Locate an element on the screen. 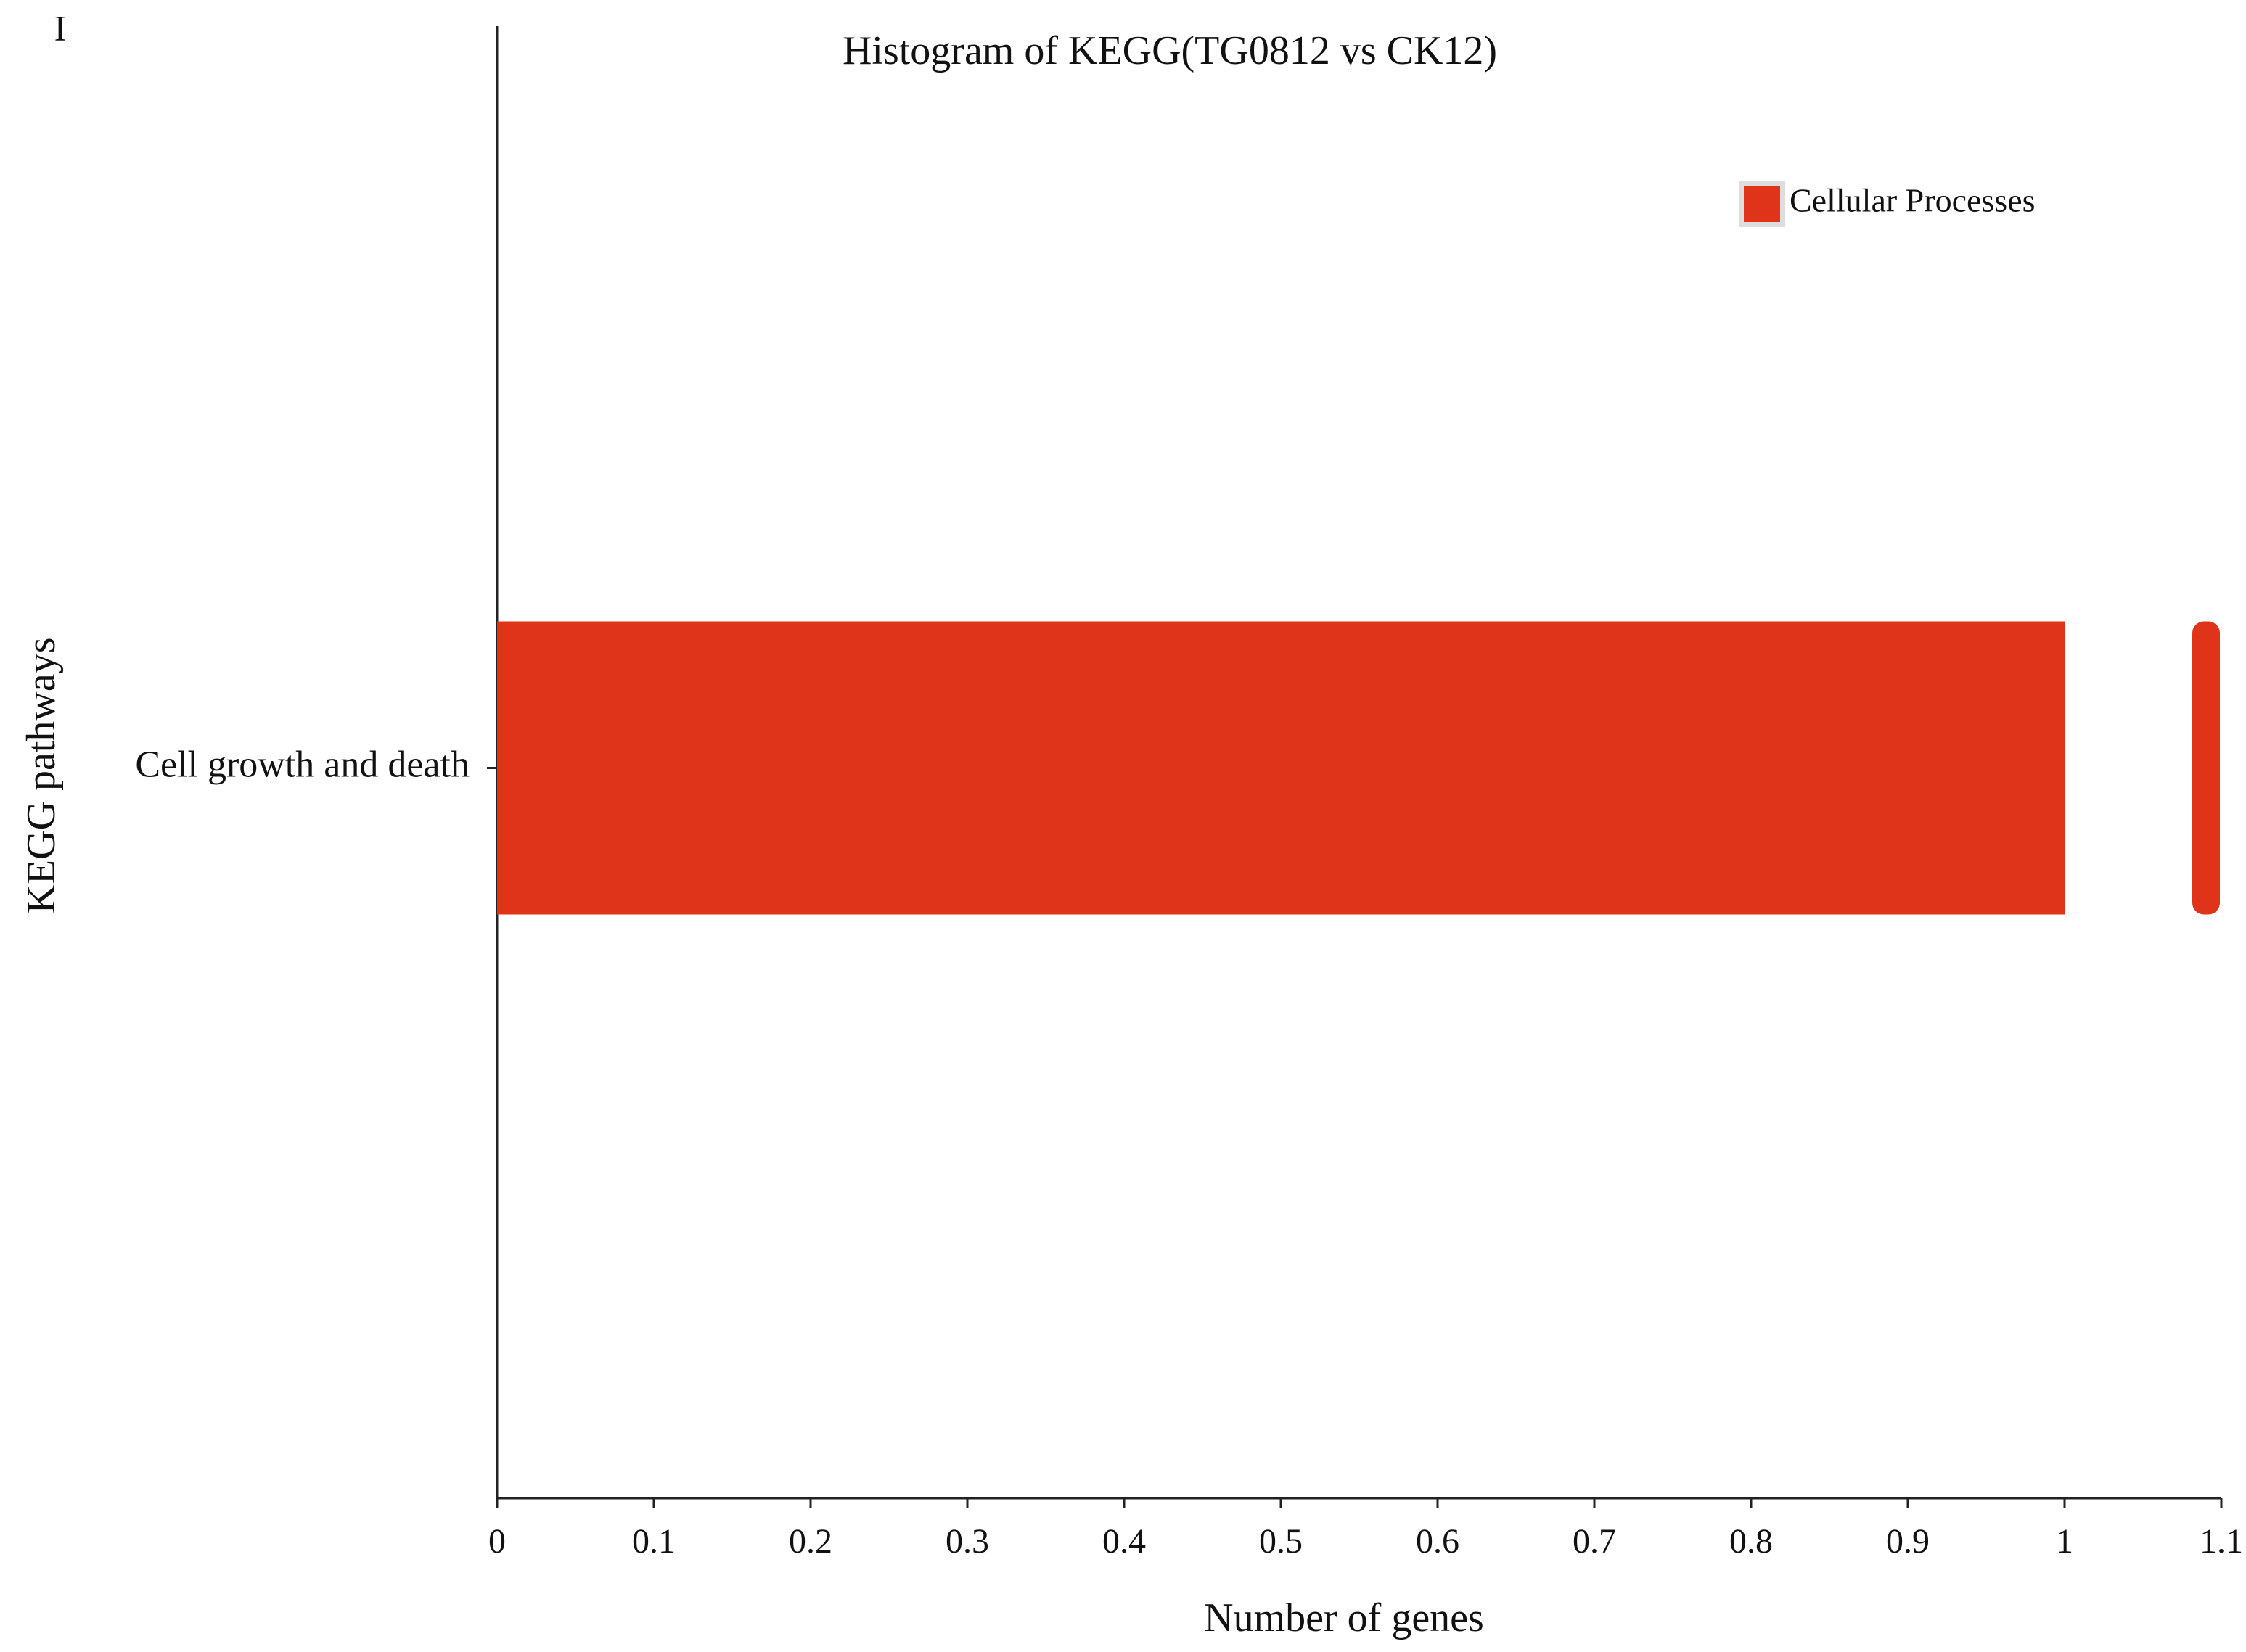 This screenshot has width=2246, height=1652. bar is located at coordinates (1281, 768).